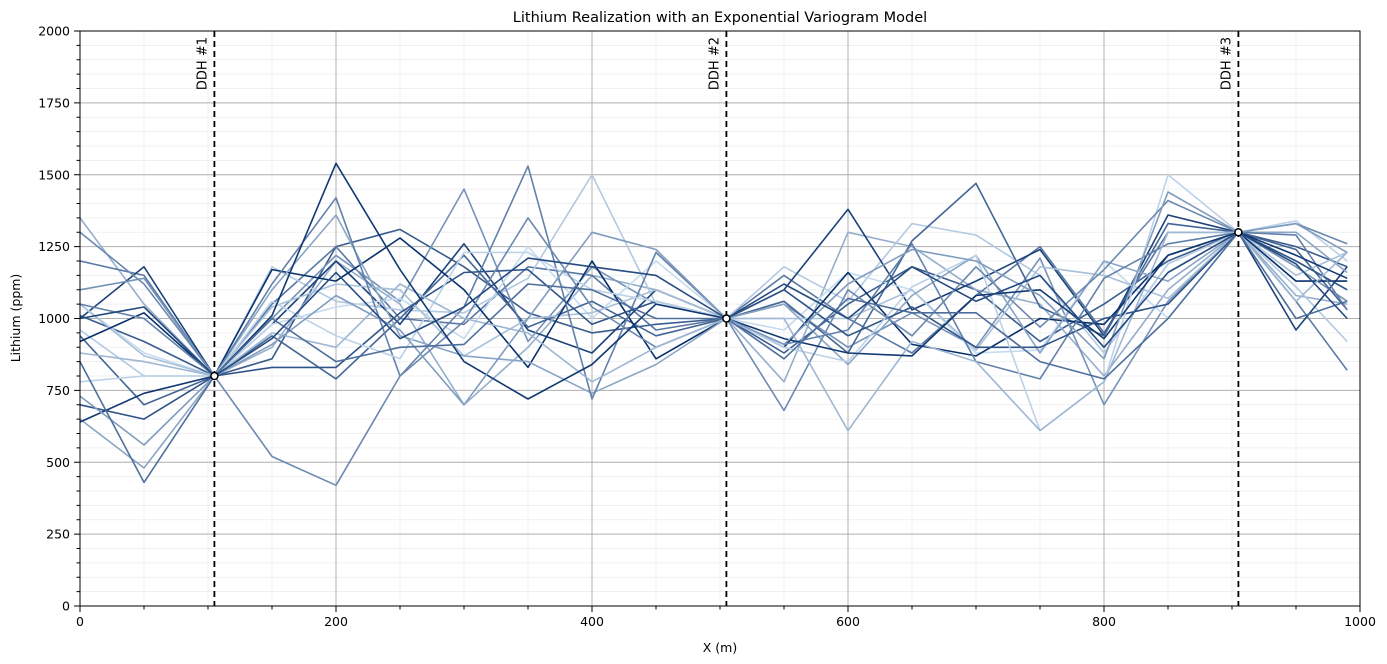 This screenshot has height=664, width=1387. I want to click on y-tick-label: 2000, so click(54, 31).